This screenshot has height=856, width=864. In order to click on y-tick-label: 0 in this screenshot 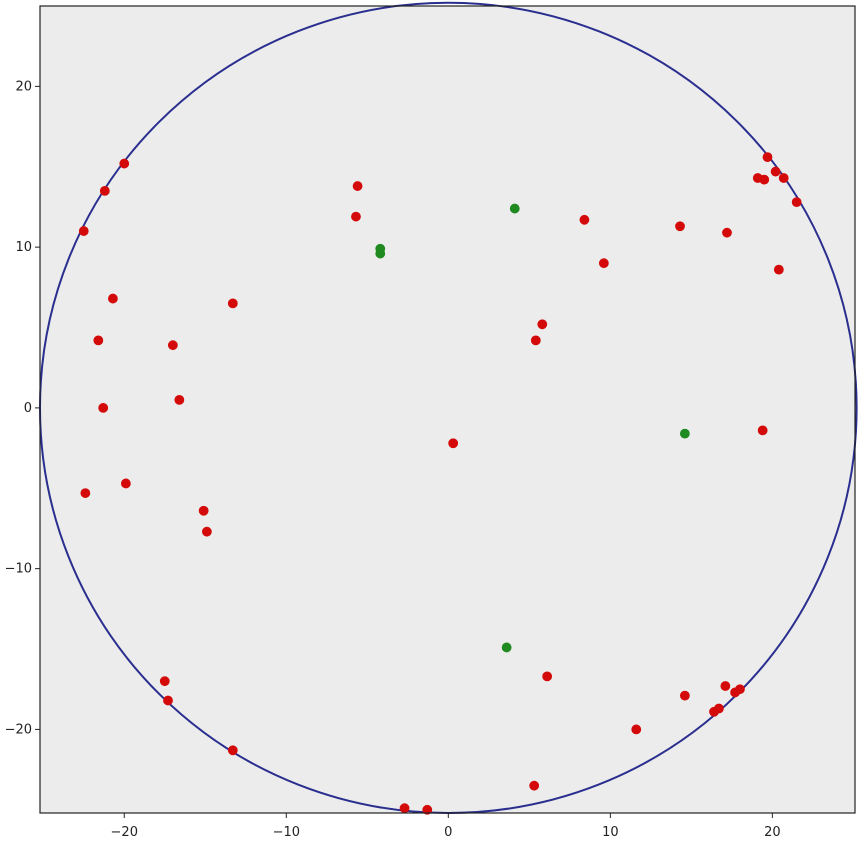, I will do `click(28, 408)`.